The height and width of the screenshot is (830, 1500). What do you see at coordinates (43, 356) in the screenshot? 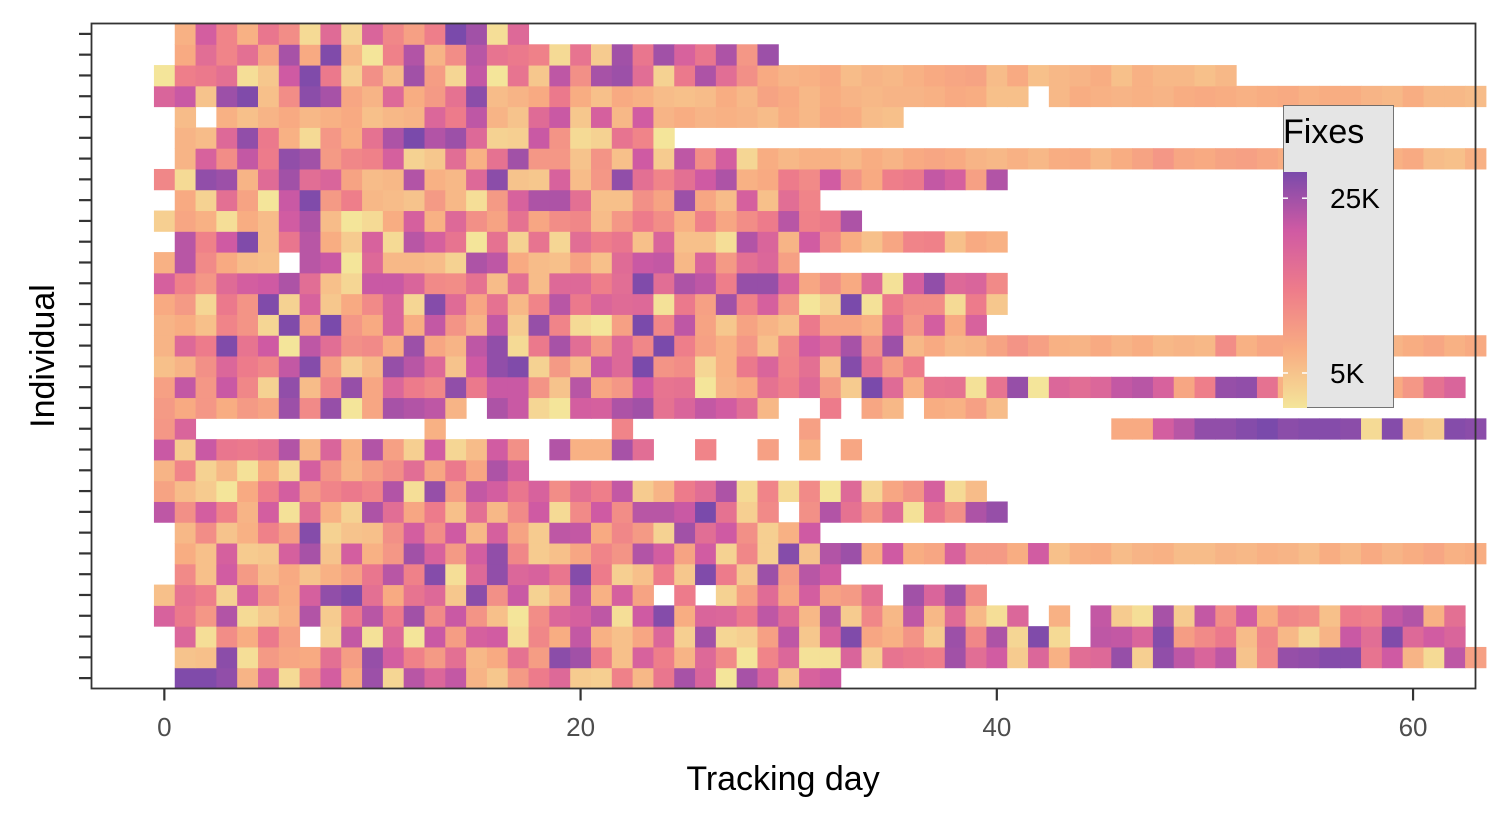
I see `y-axis-title: Individual` at bounding box center [43, 356].